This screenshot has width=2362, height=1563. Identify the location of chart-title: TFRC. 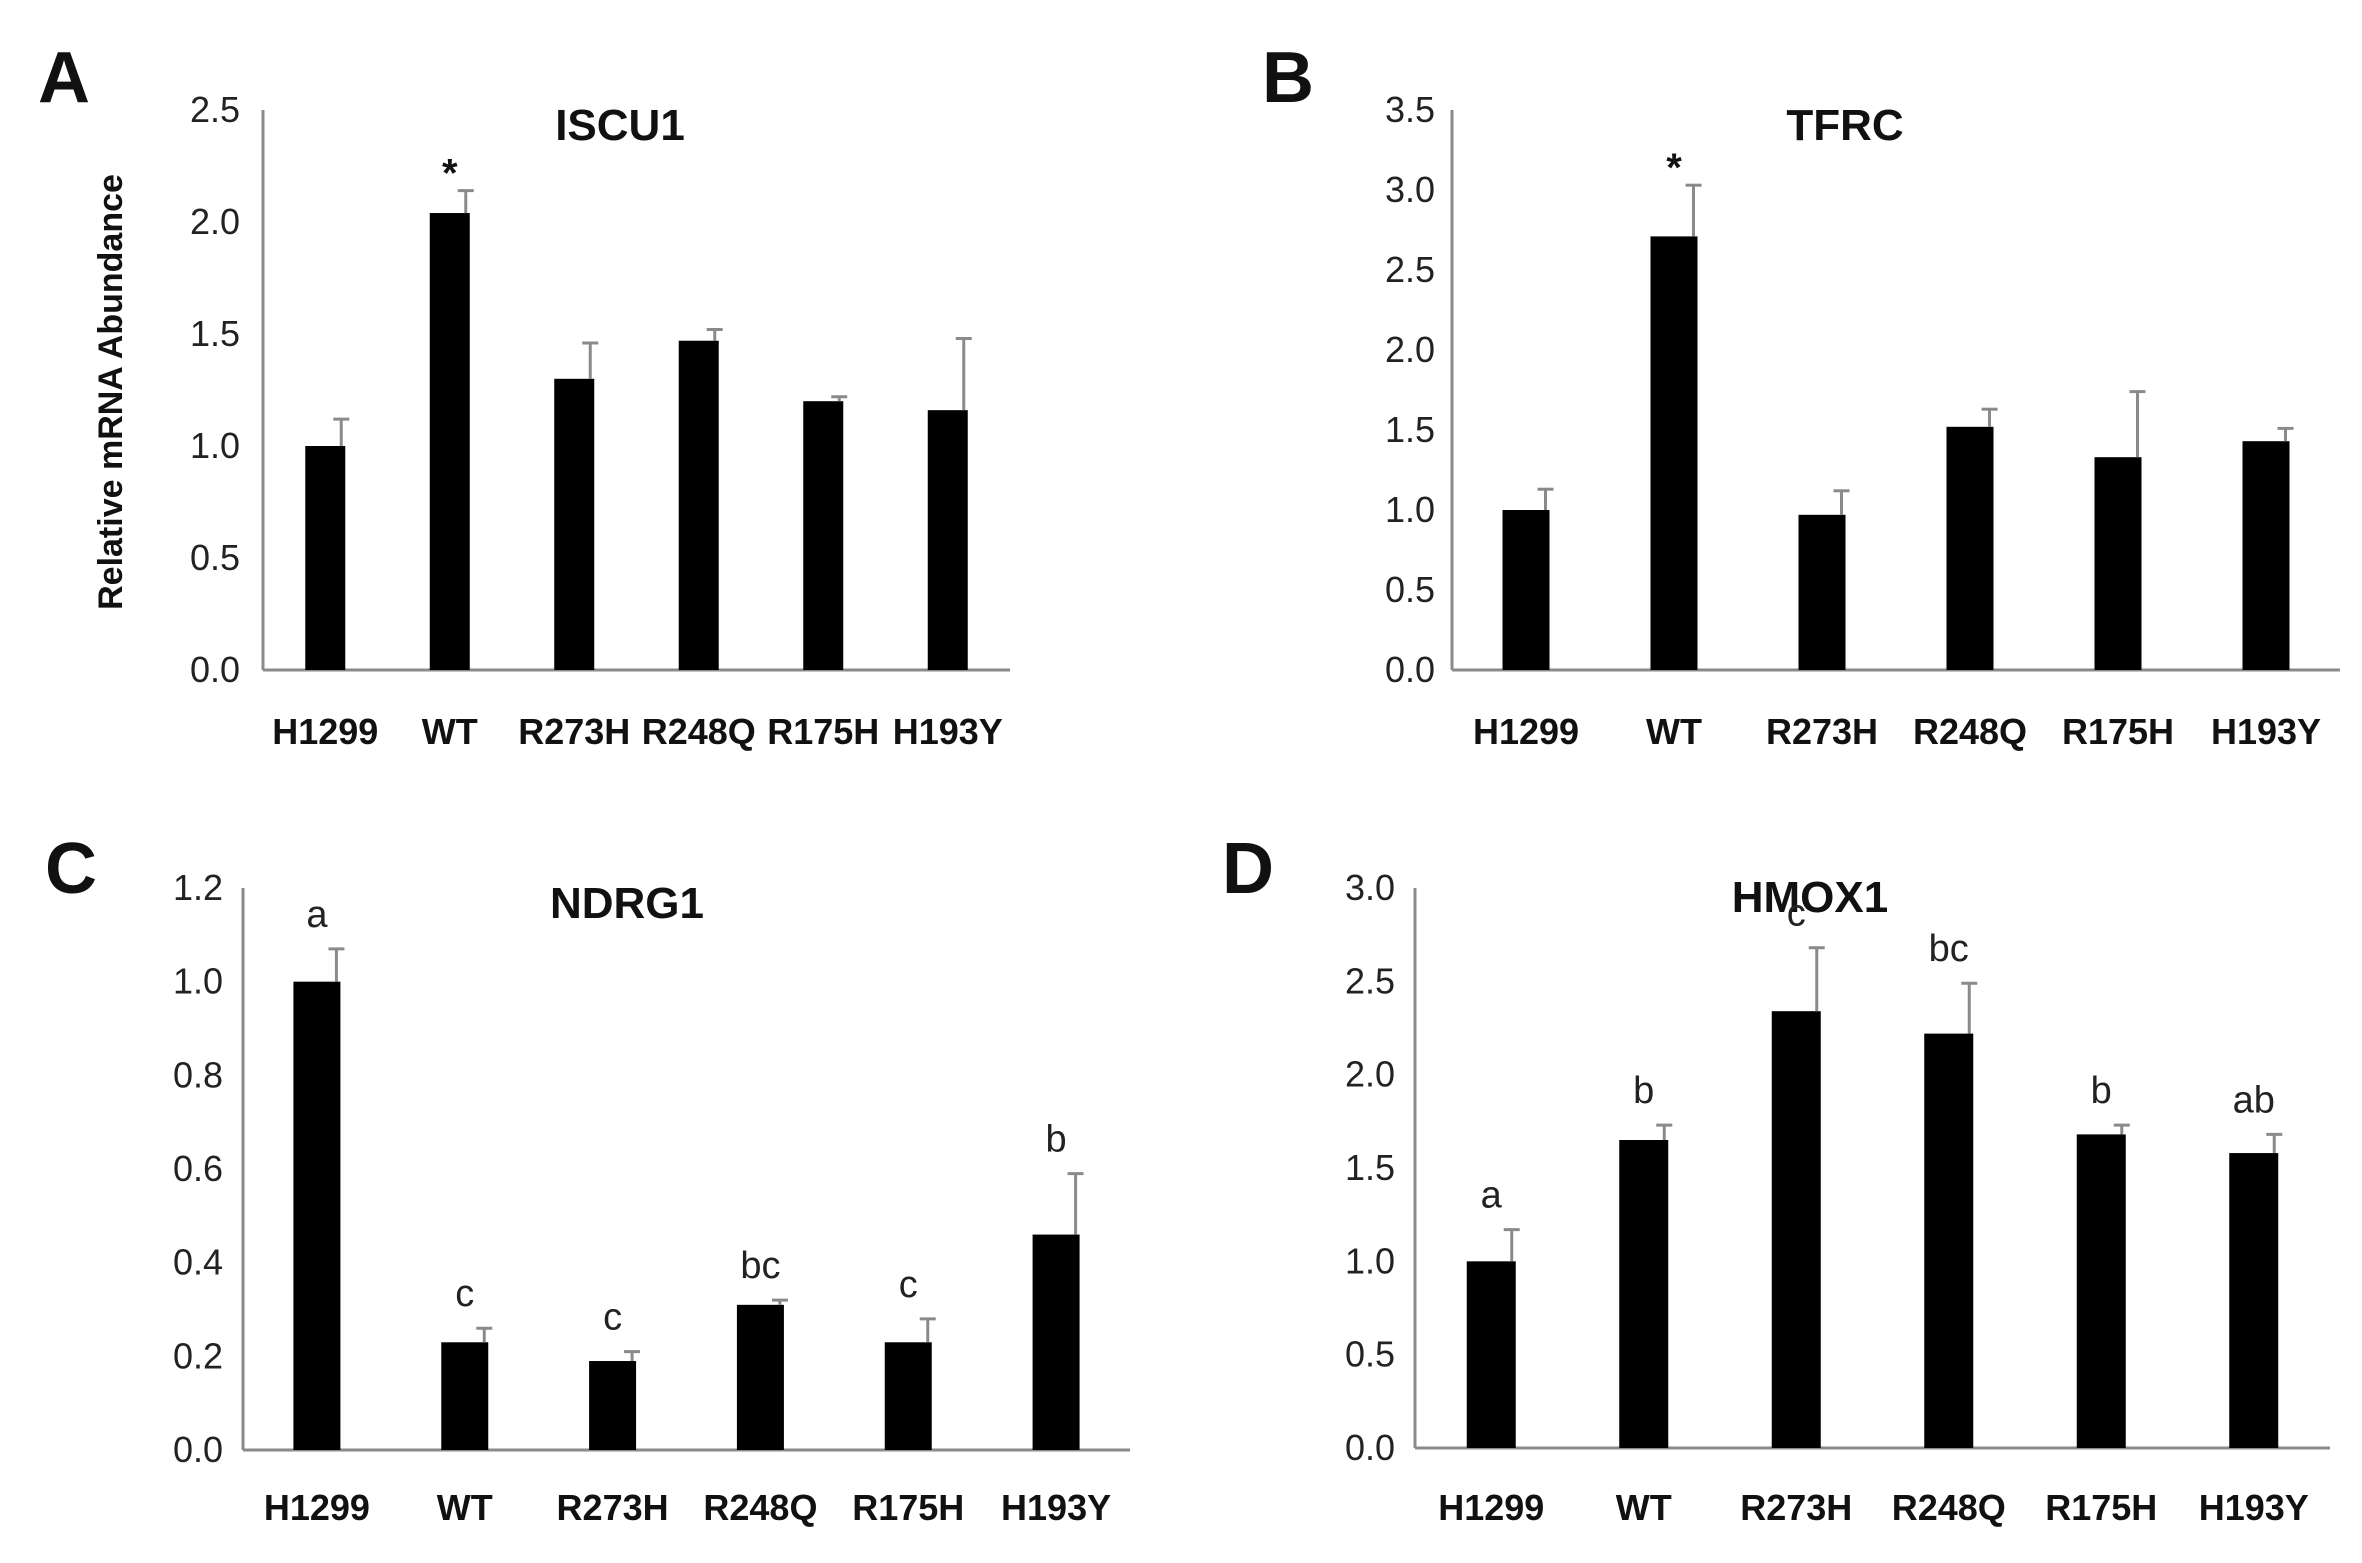
(1844, 125).